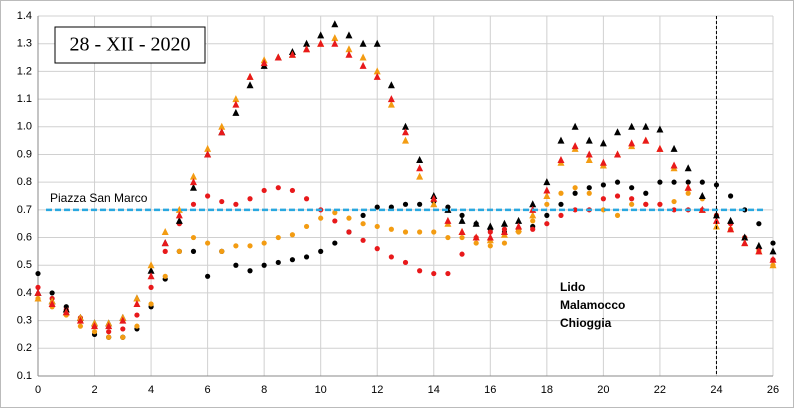  Describe the element at coordinates (129, 45) in the screenshot. I see `chart-title: 28 - XII - 2020` at that location.